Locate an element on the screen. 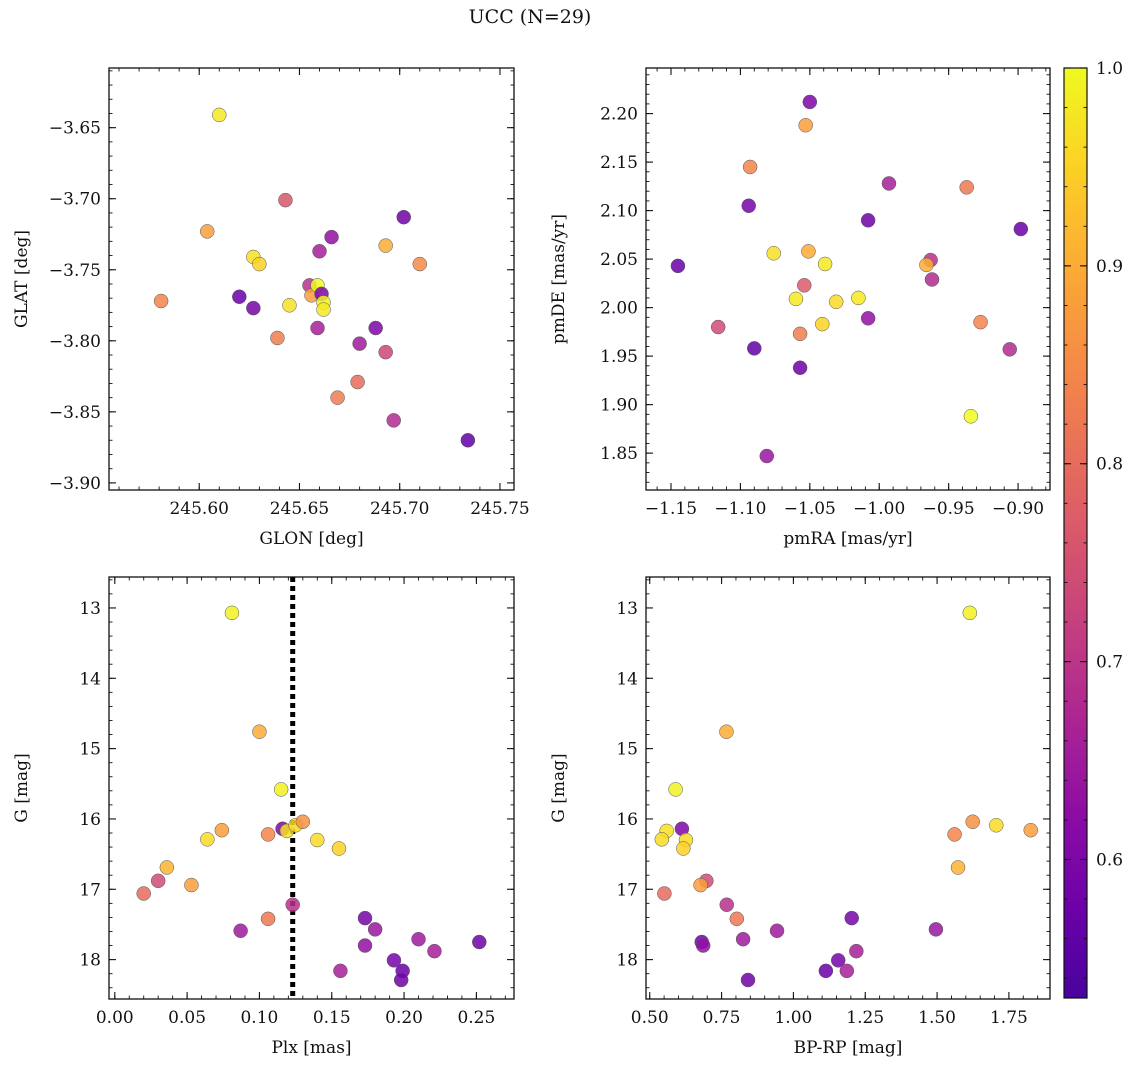 The width and height of the screenshot is (1136, 1067). colorbar-tick-label: 0.7 is located at coordinates (1109, 663).